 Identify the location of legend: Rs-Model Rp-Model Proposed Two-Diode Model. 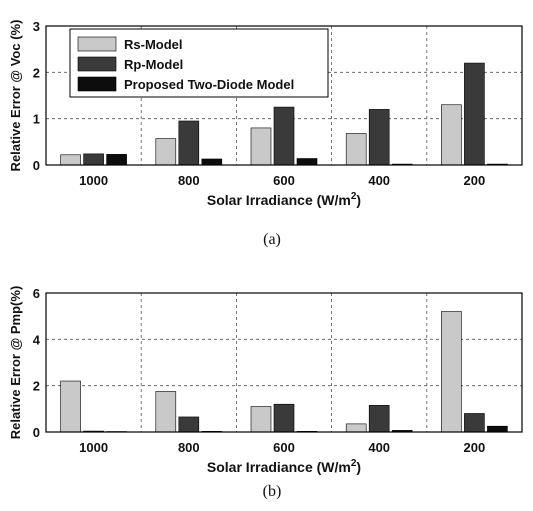
(199, 63).